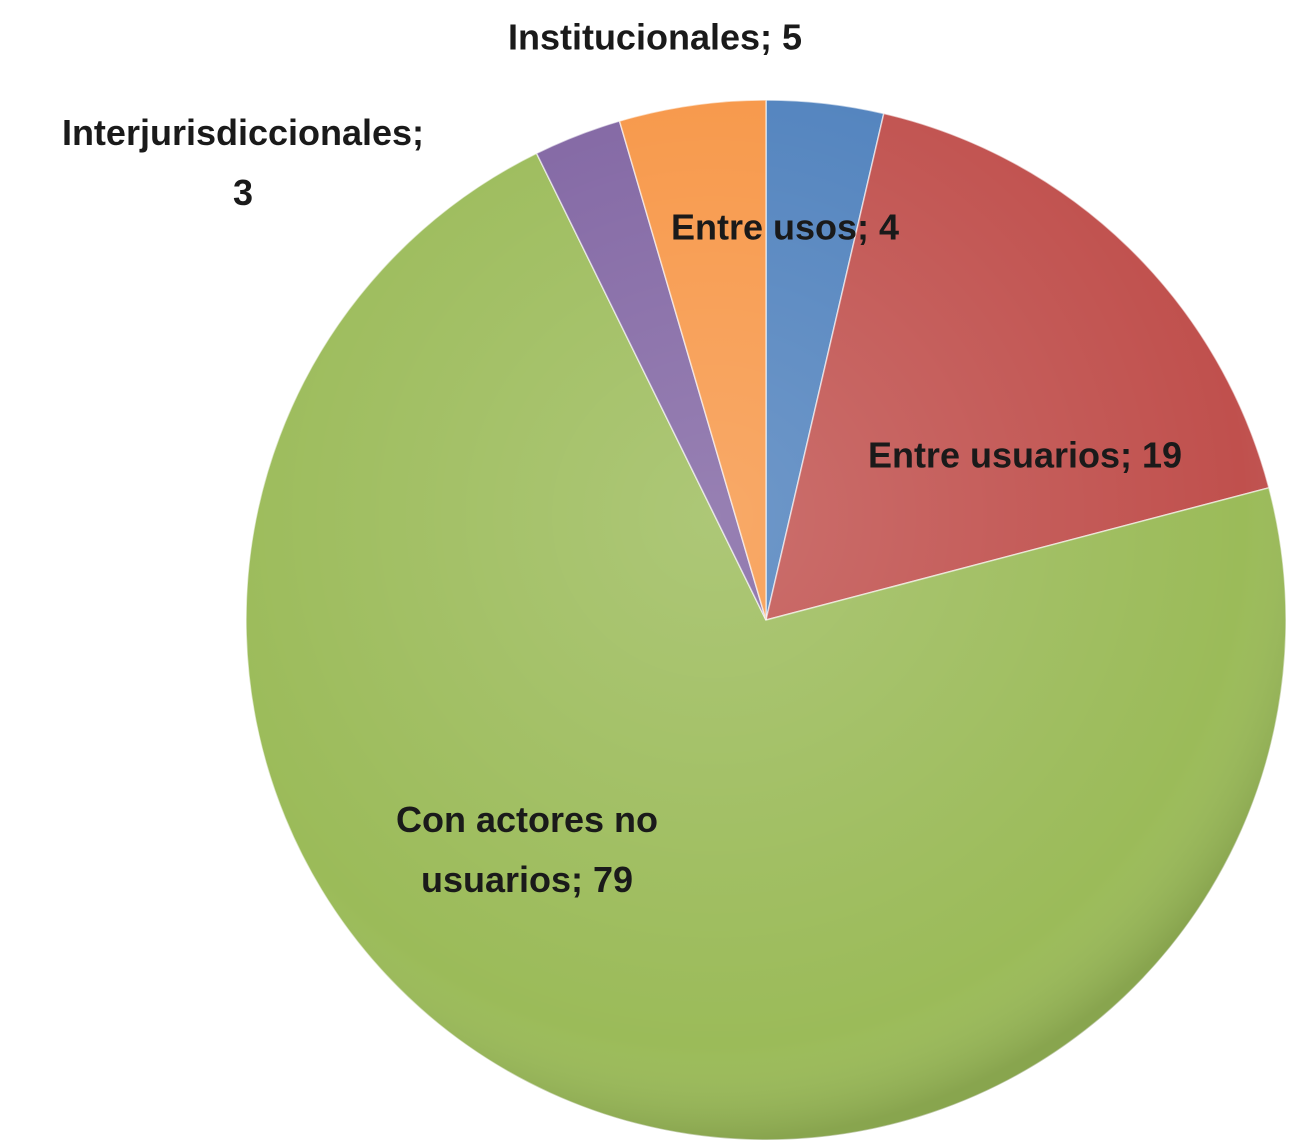 The width and height of the screenshot is (1289, 1141). What do you see at coordinates (527, 819) in the screenshot?
I see `label-line: Con actores no` at bounding box center [527, 819].